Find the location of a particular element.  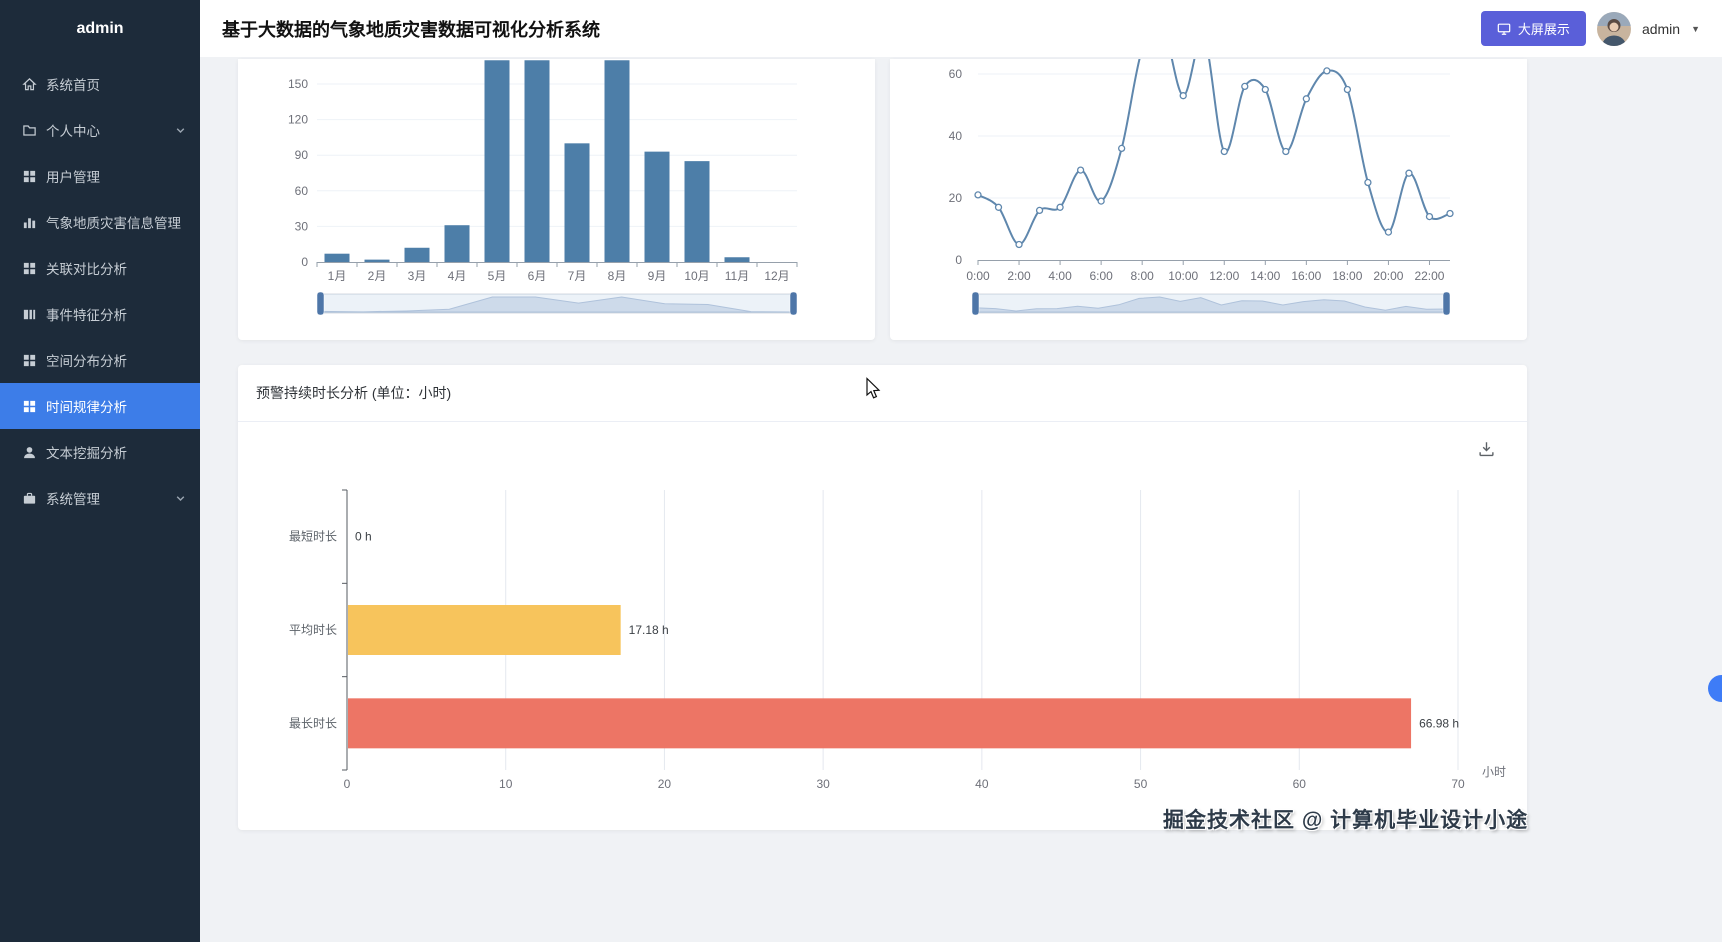

briefcase-icon is located at coordinates (29, 498).